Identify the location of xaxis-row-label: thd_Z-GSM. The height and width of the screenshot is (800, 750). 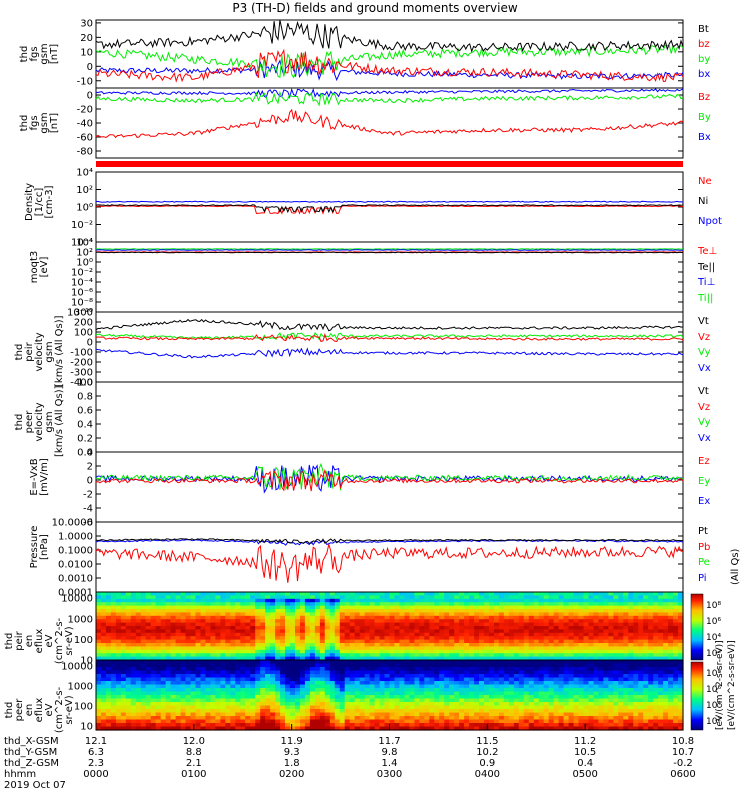
(31, 763).